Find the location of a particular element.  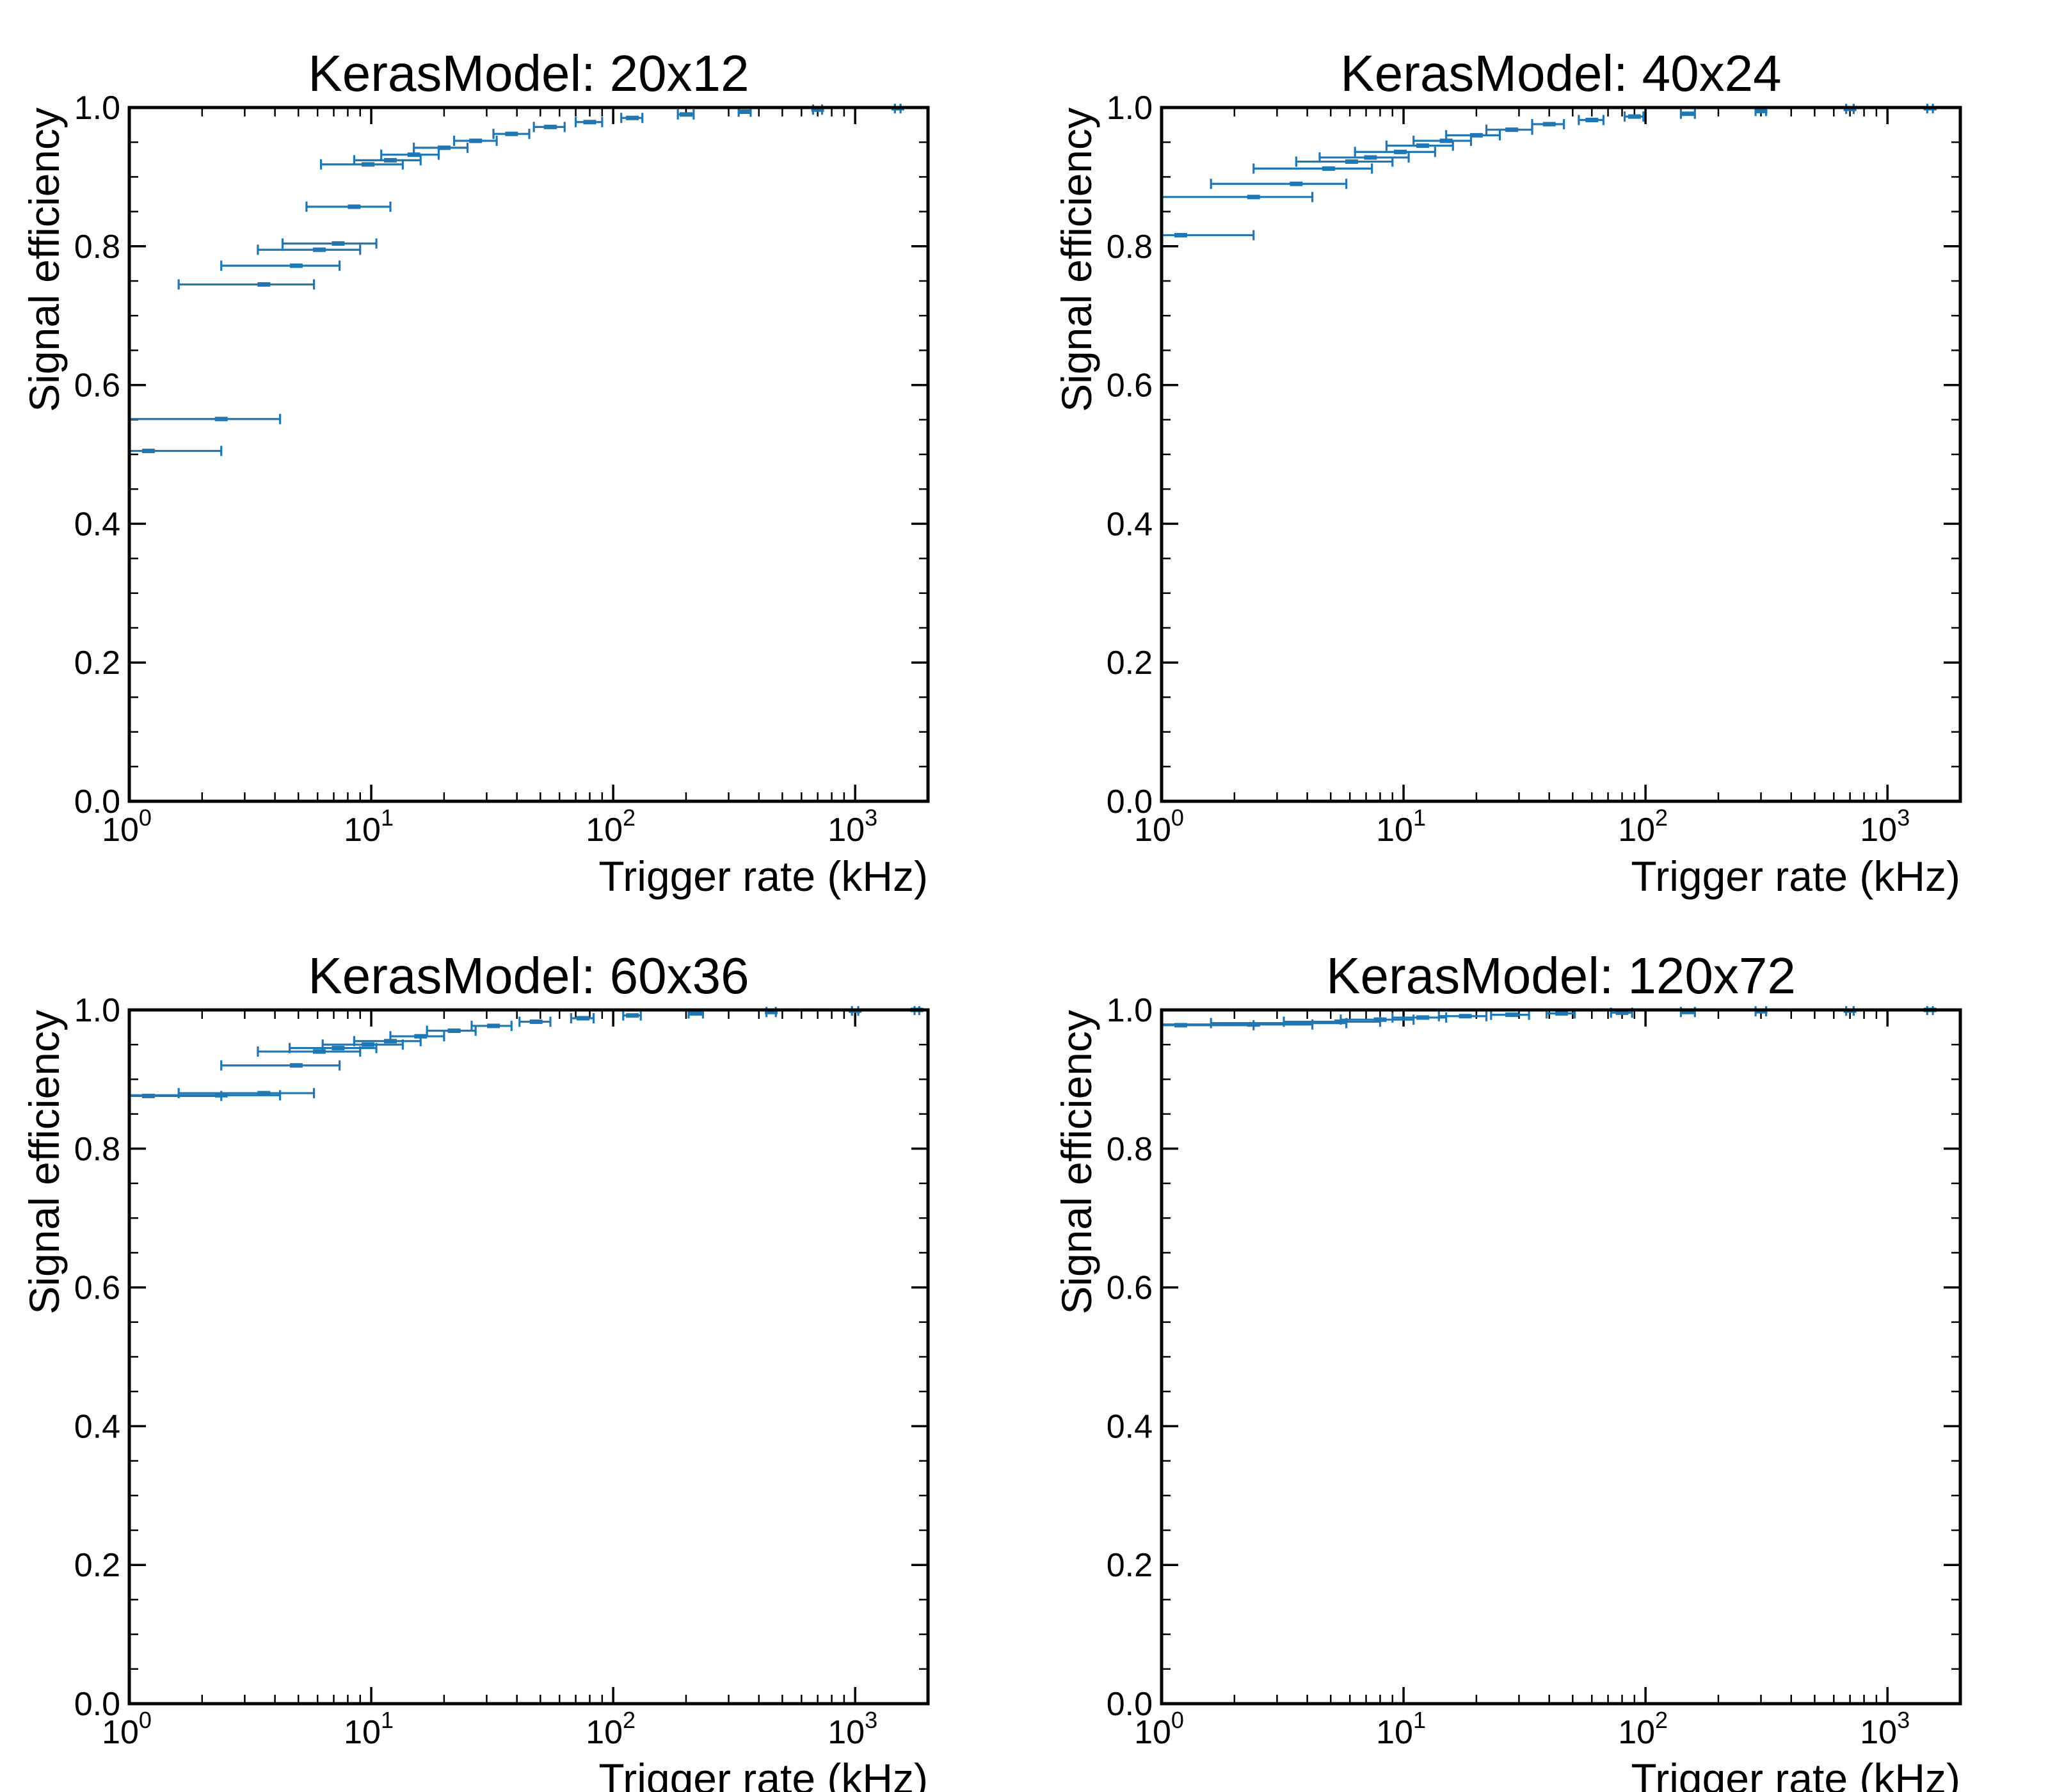

chart-title: KerasModel: 120x72 is located at coordinates (1561, 975).